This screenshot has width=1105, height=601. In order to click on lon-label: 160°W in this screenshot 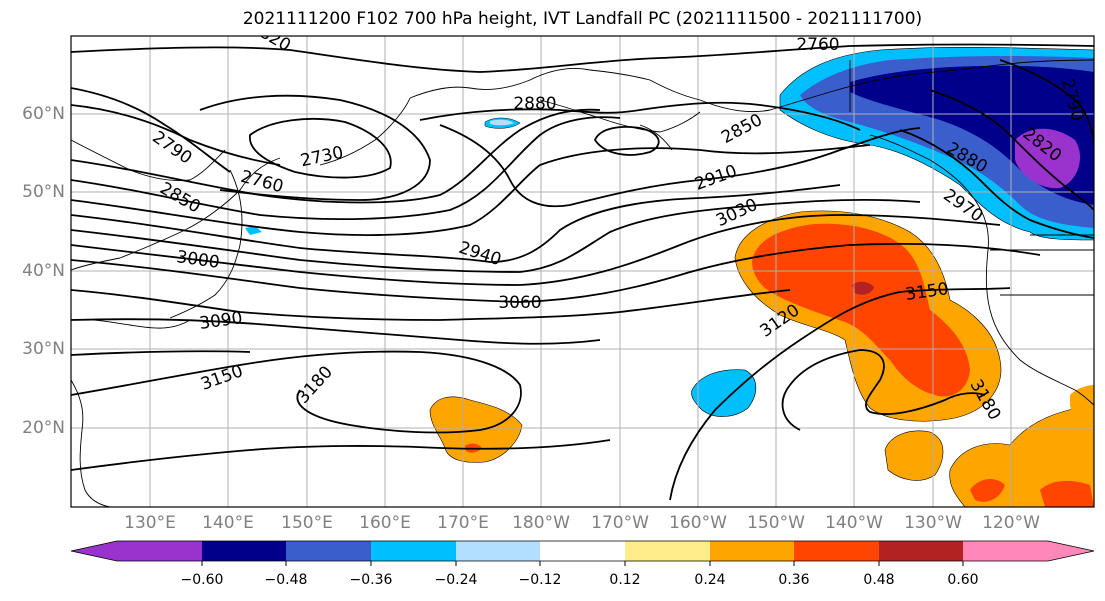, I will do `click(698, 523)`.